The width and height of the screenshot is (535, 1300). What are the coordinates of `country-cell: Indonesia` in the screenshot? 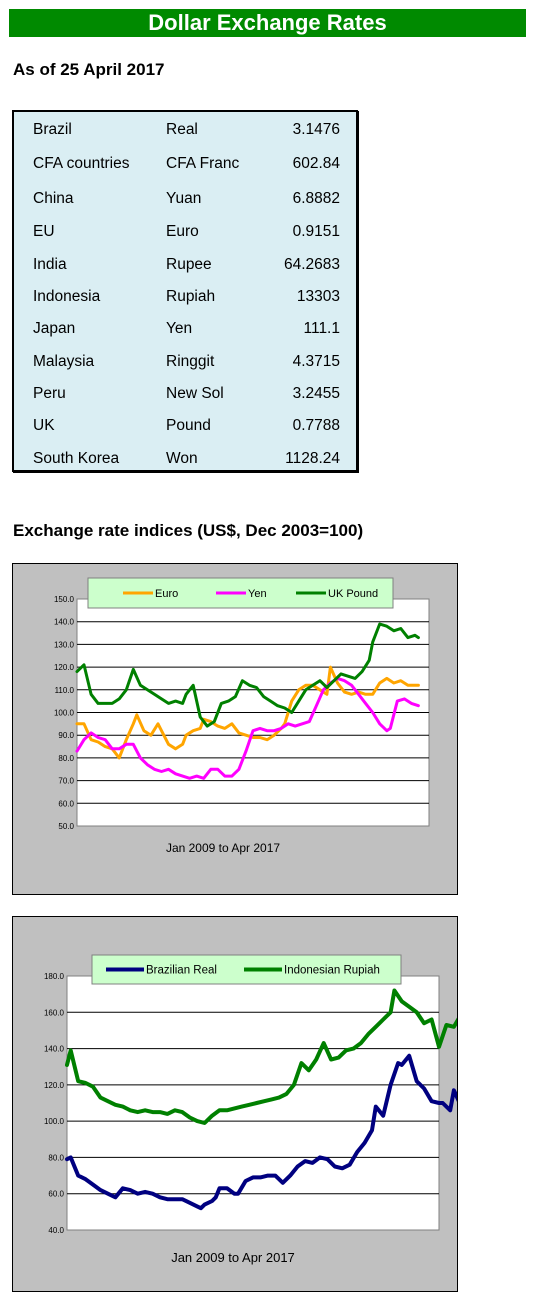 It's located at (67, 296).